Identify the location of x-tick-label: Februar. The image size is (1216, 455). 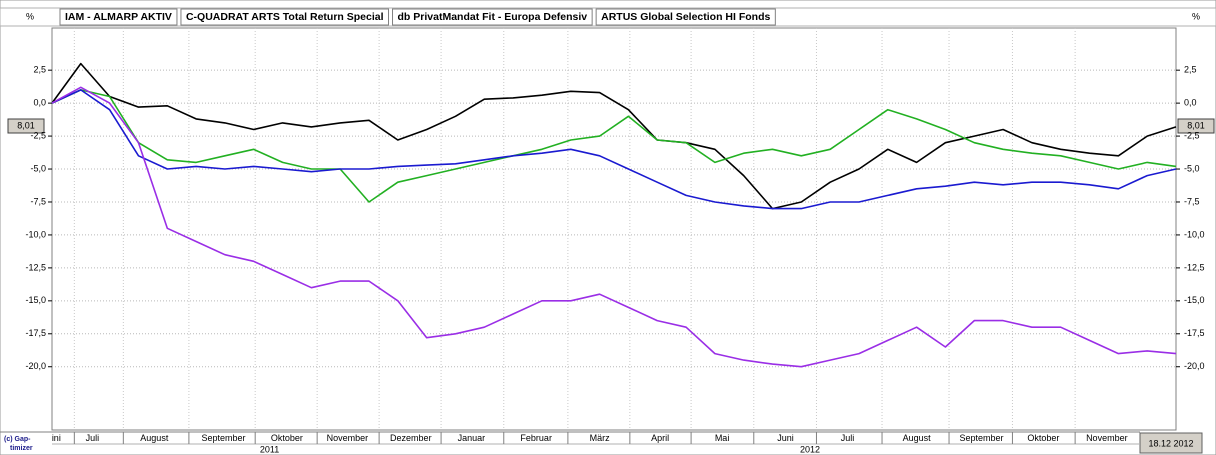
(536, 438).